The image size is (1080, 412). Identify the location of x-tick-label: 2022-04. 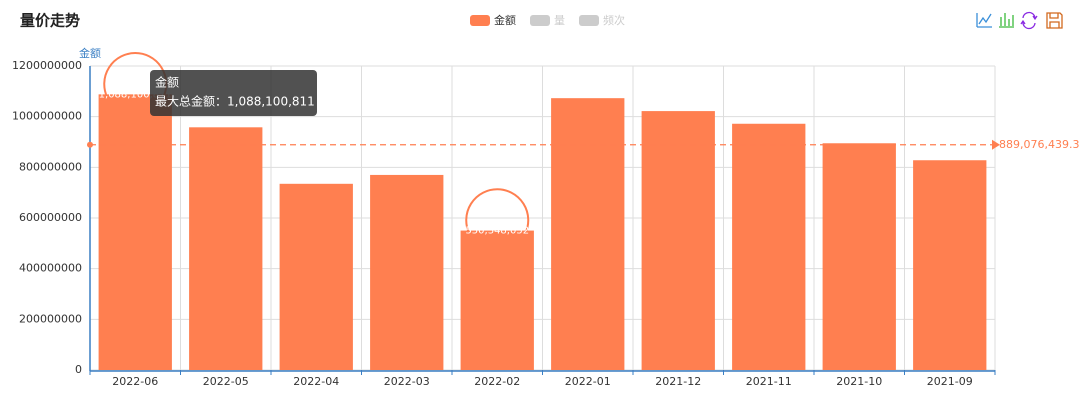
(316, 381).